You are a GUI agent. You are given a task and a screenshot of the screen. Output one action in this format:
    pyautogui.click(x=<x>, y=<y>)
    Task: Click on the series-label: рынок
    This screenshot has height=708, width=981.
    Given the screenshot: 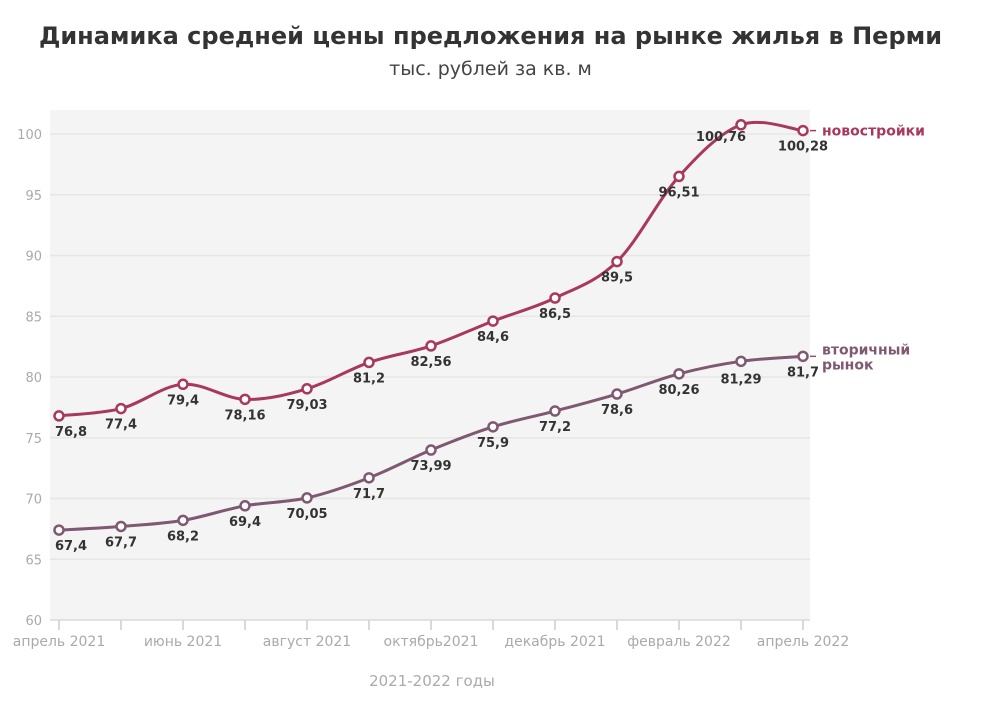 What is the action you would take?
    pyautogui.click(x=848, y=365)
    